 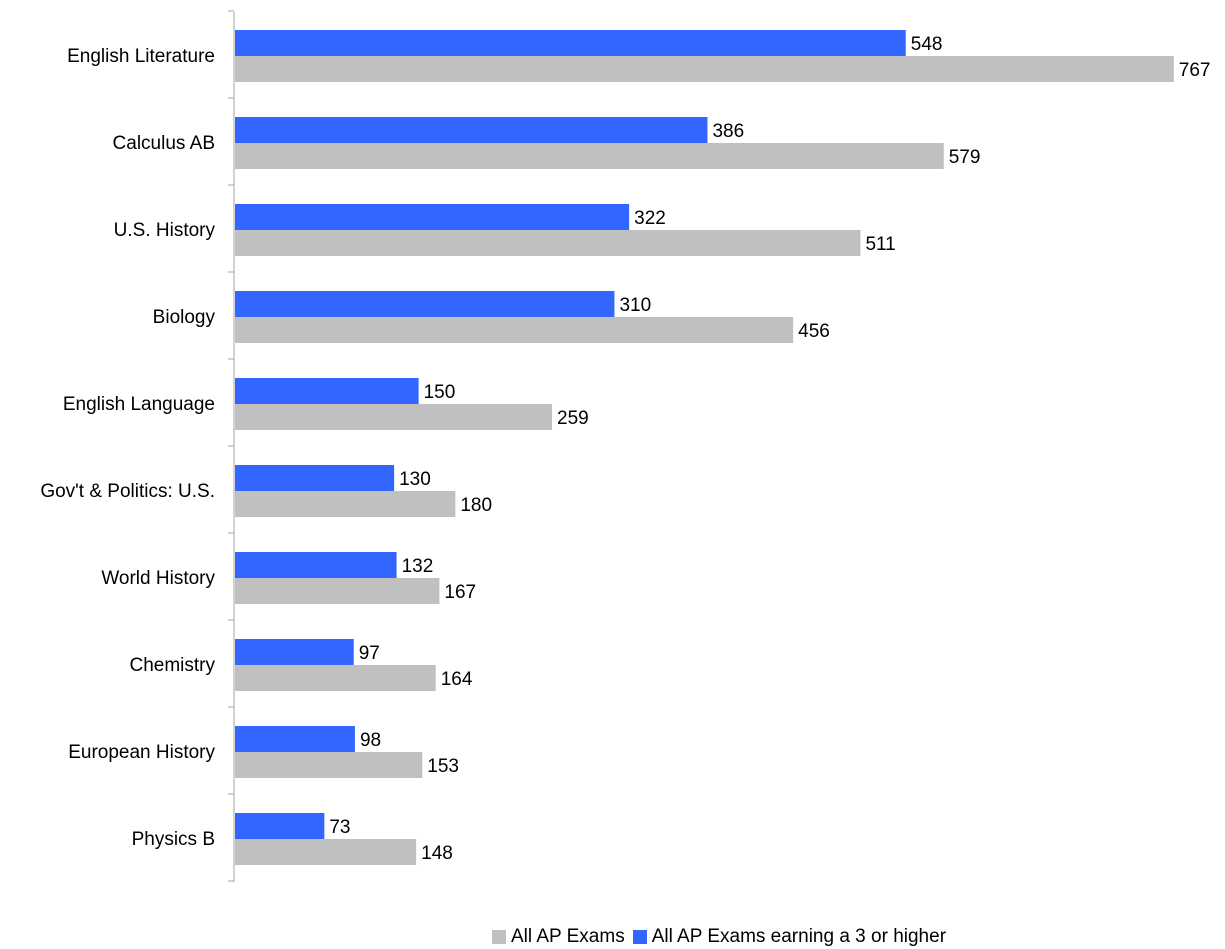 I want to click on value-label-all-exams-gov-t-politics-u-s: 180, so click(x=476, y=505).